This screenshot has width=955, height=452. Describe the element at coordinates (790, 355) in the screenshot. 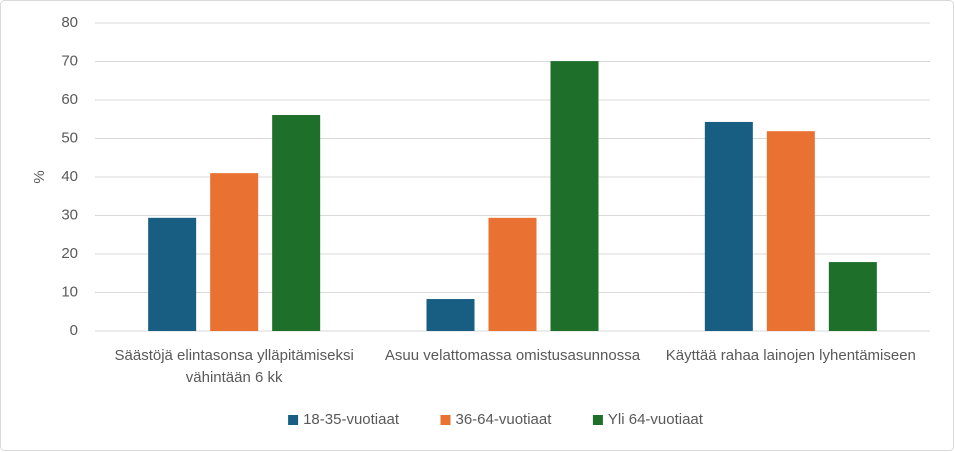

I see `x-tick-label: Käyttää rahaa lainojen lyhentämiseen` at that location.